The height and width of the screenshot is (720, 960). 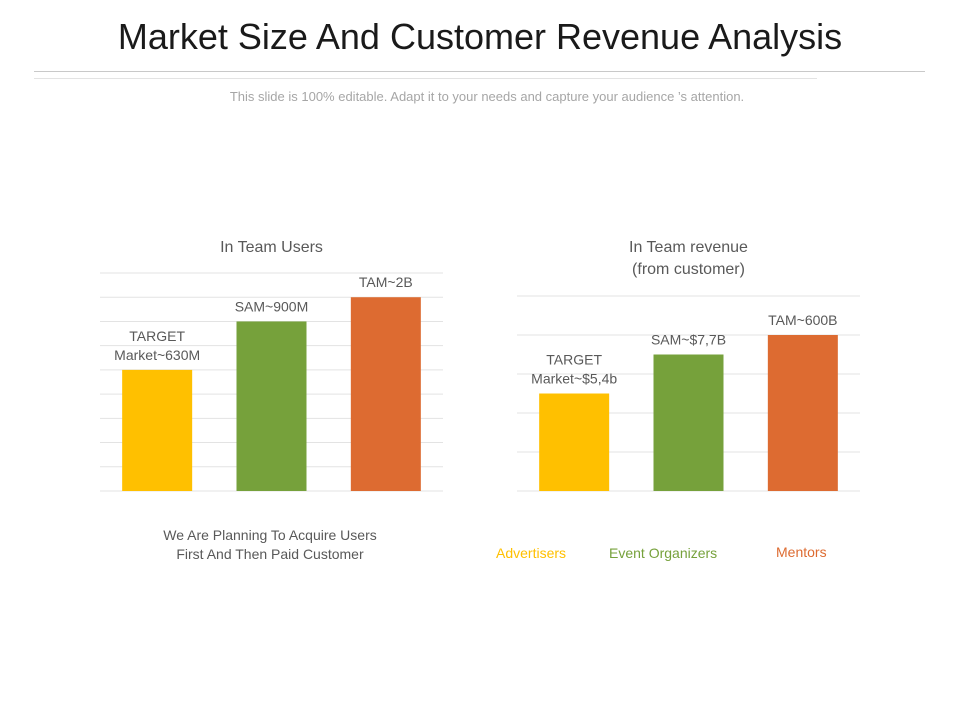 I want to click on legend-event-organizers: Event Organizers, so click(x=663, y=553).